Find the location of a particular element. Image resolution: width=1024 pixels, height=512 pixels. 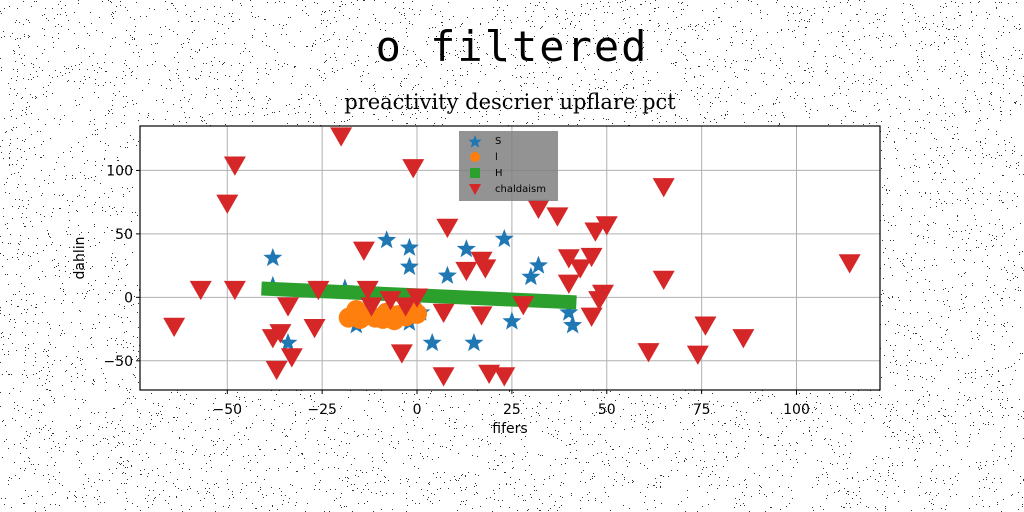

x-tick-label: 0 is located at coordinates (417, 410).